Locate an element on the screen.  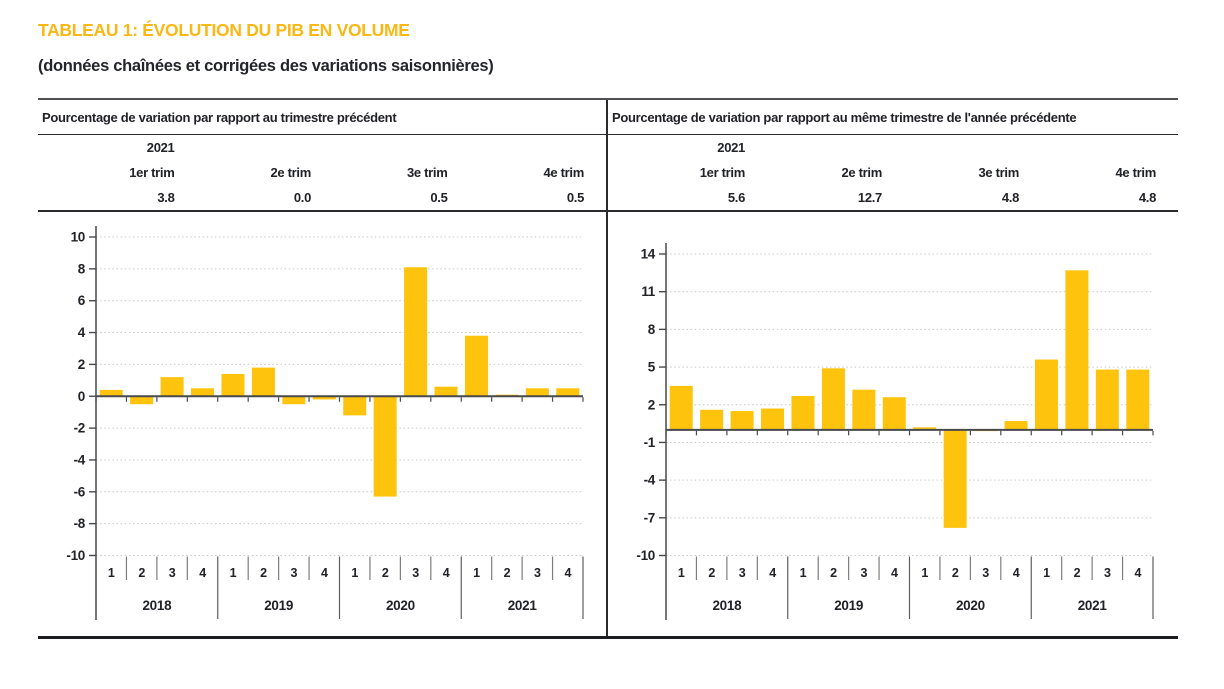
y-tick-label: 0 is located at coordinates (81, 396).